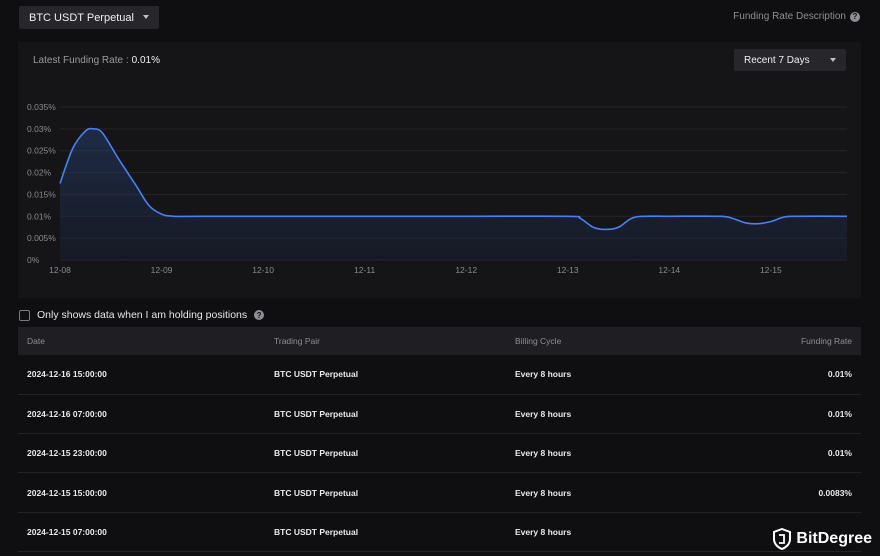  Describe the element at coordinates (568, 270) in the screenshot. I see `x-tick-label: 12-13` at that location.